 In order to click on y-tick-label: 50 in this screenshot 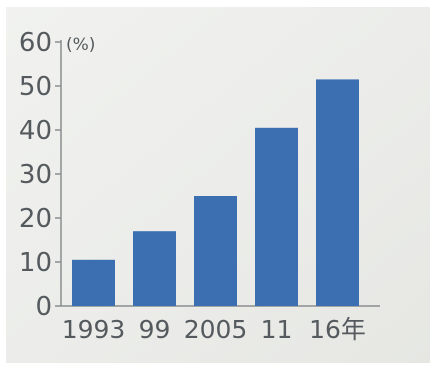, I will do `click(35, 87)`.